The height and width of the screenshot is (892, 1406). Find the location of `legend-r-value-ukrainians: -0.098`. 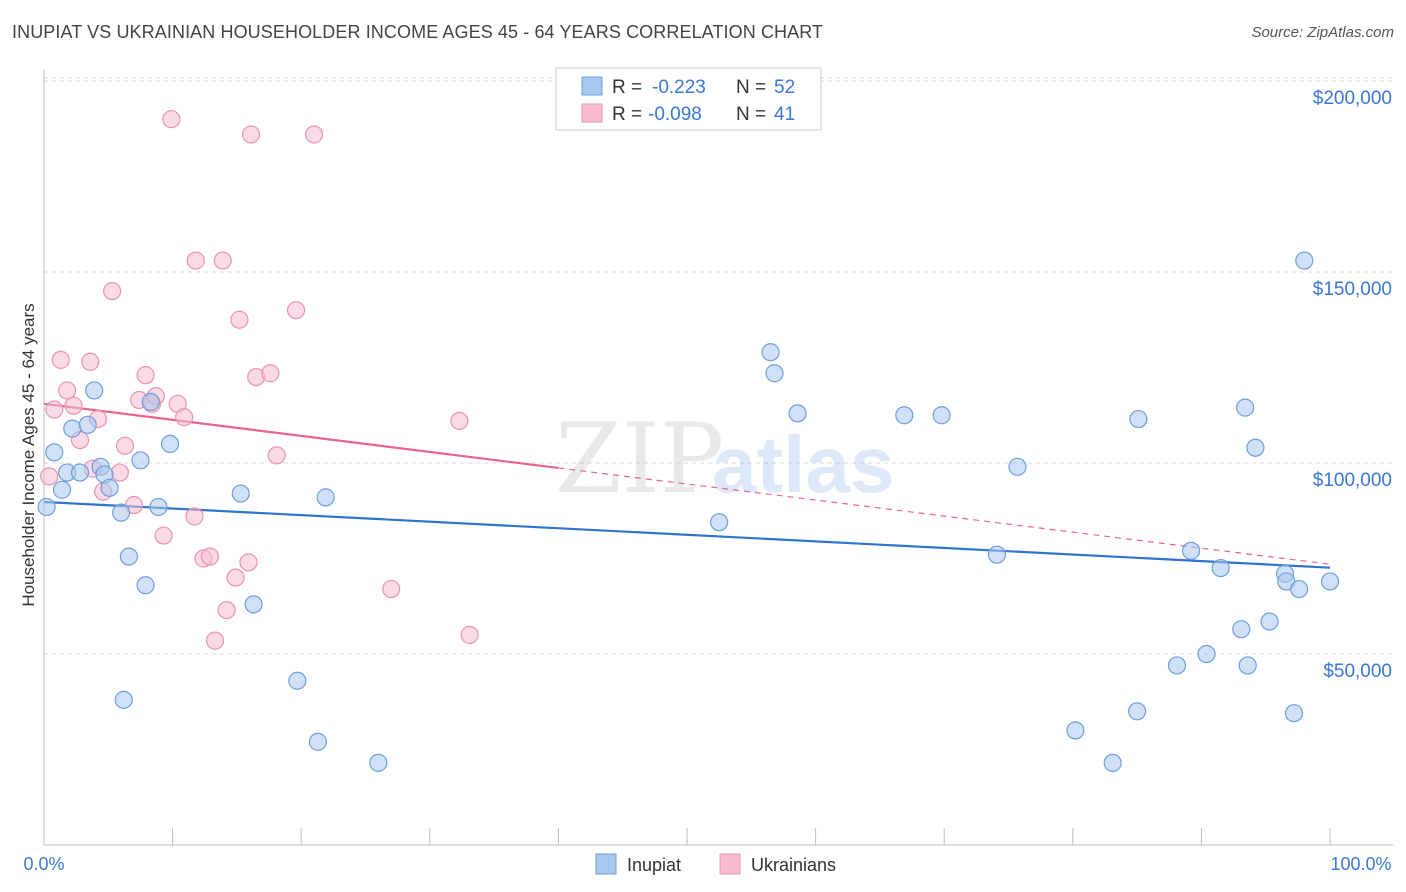

legend-r-value-ukrainians: -0.098 is located at coordinates (675, 114).